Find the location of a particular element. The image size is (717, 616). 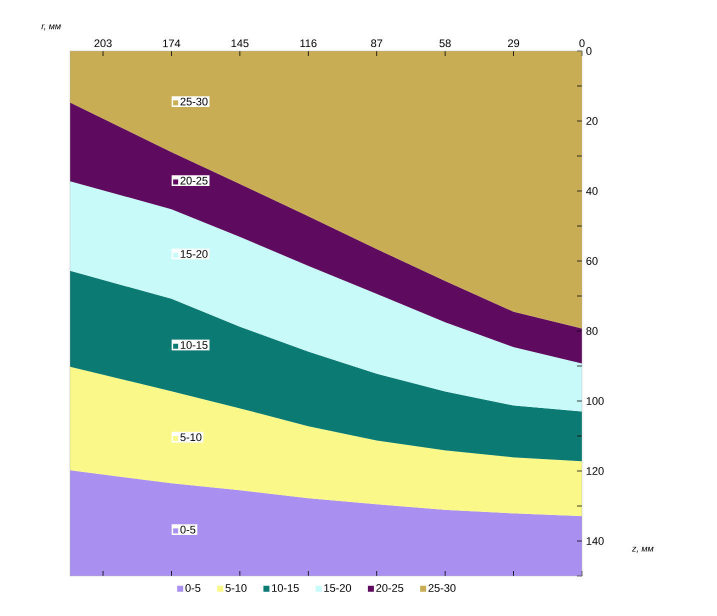

x-tick-label: 0 is located at coordinates (582, 43).